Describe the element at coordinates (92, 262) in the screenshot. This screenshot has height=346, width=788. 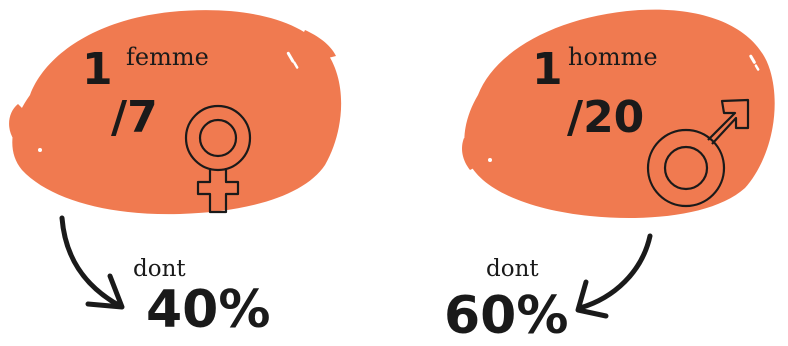
I see `left-arrow-icon` at that location.